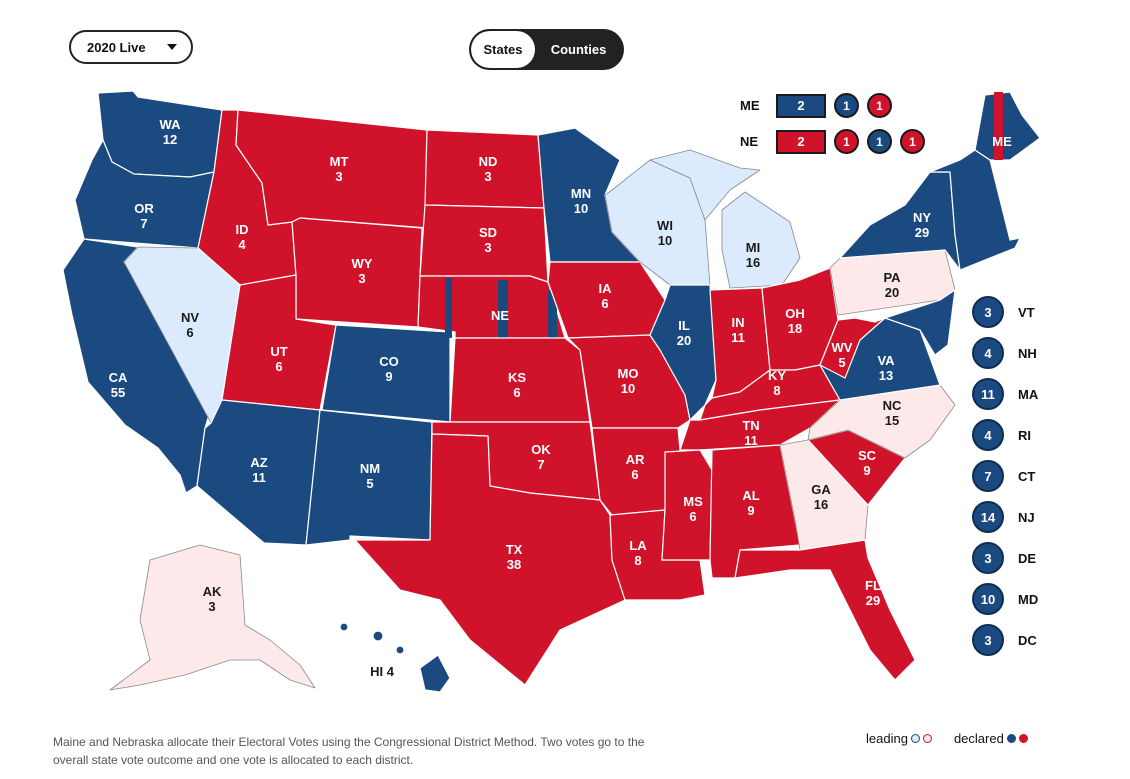 This screenshot has height=779, width=1130. I want to click on state-fl, so click(825, 610).